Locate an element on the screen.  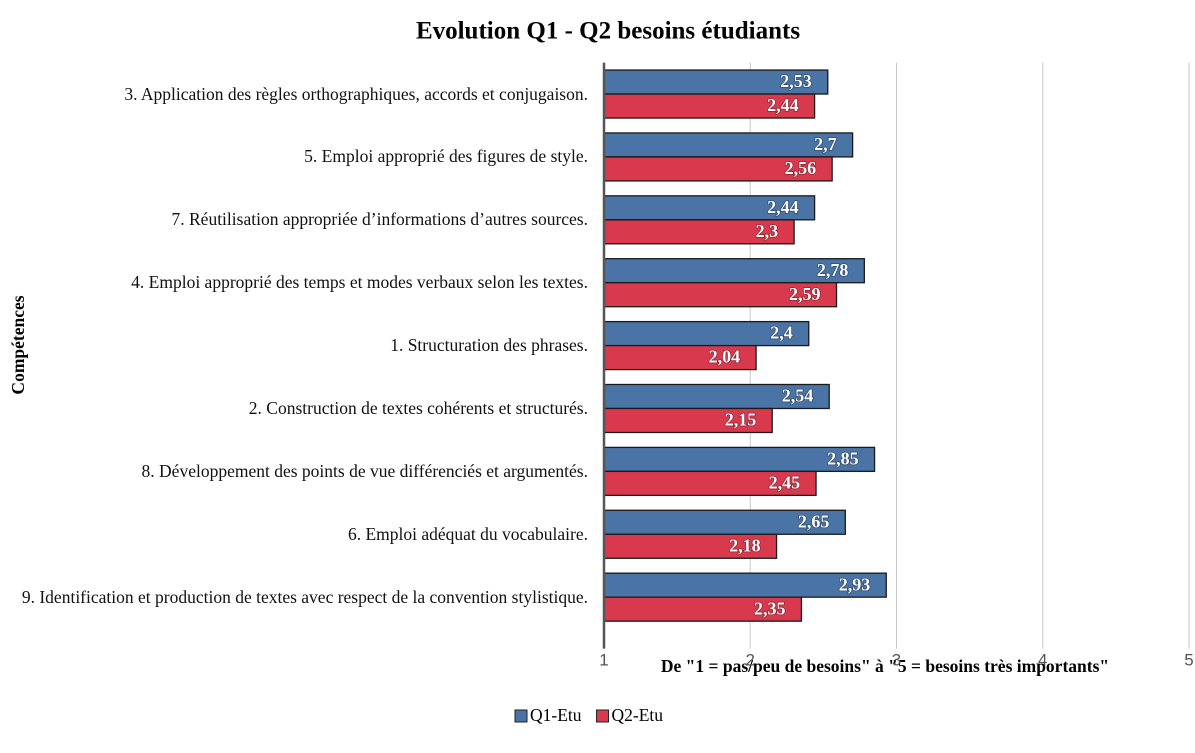
data-label: 2,35 is located at coordinates (770, 608).